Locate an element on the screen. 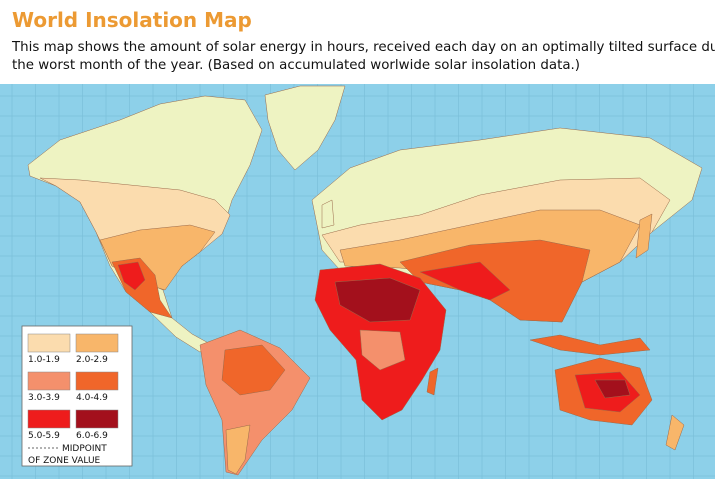 Image resolution: width=715 pixels, height=479 pixels. japan is located at coordinates (644, 236).